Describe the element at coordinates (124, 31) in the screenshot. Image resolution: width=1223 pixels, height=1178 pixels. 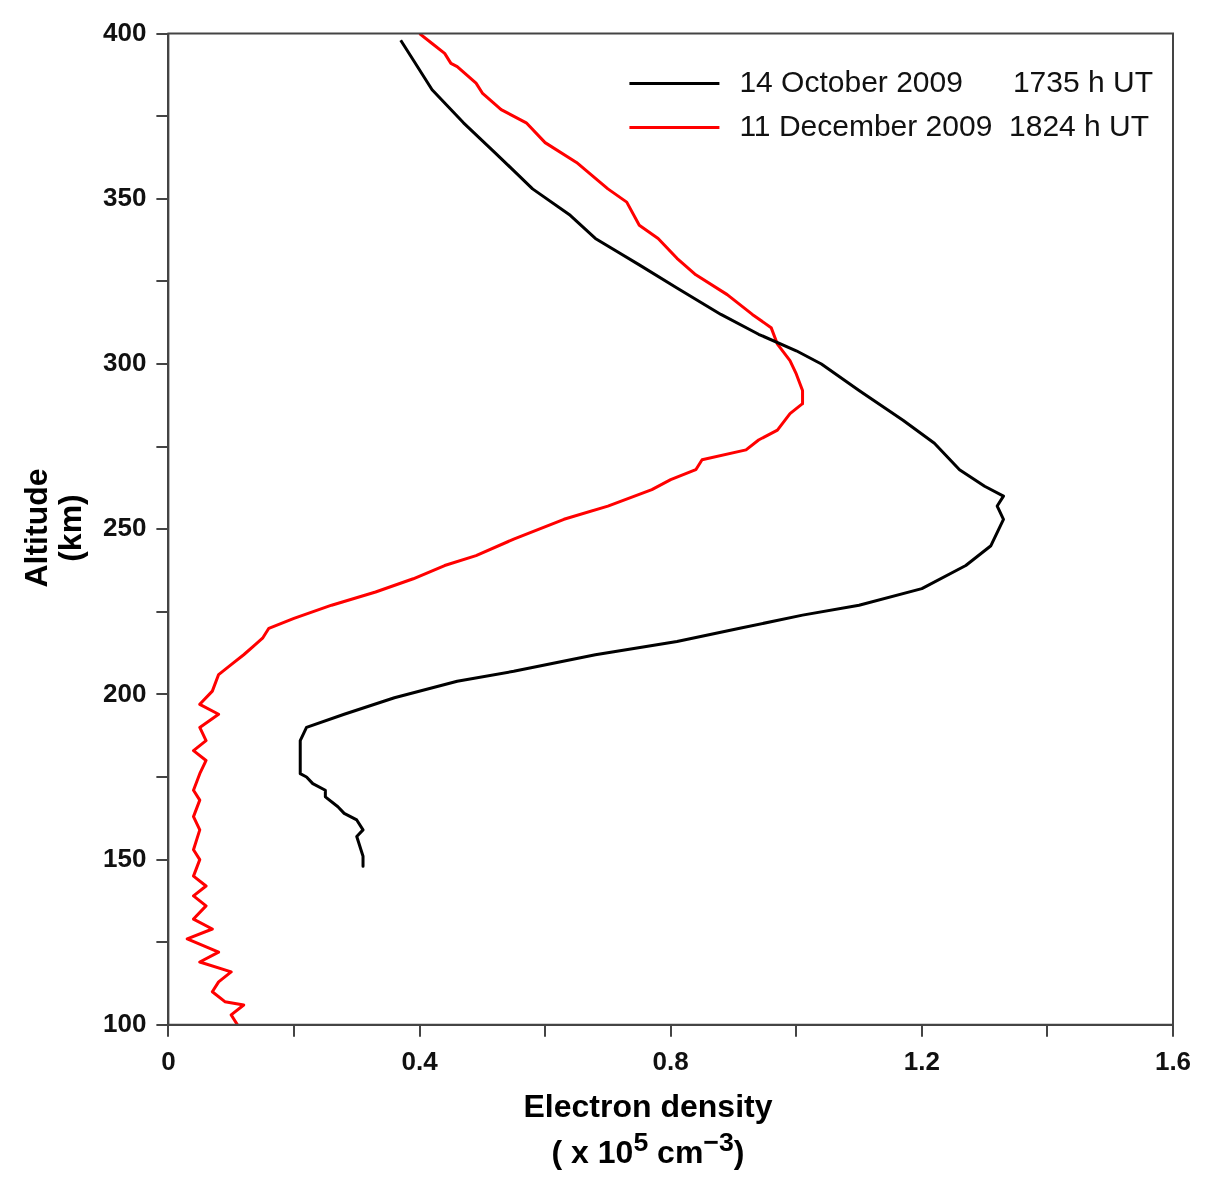
I see `y-tick-label: 400` at that location.